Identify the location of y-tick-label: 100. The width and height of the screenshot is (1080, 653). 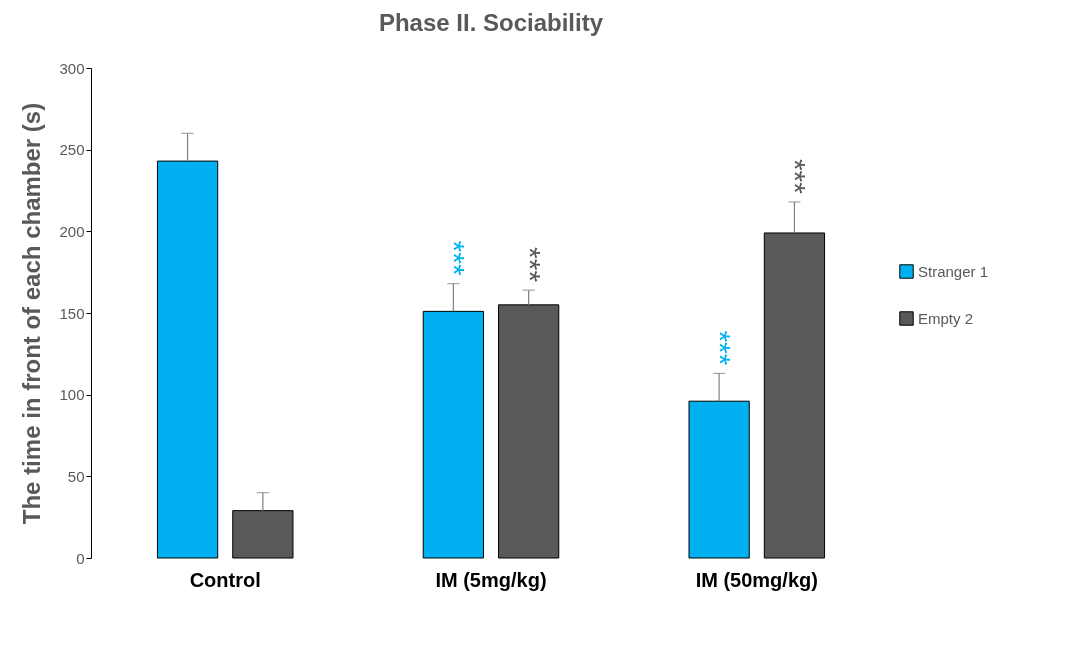
(72, 395).